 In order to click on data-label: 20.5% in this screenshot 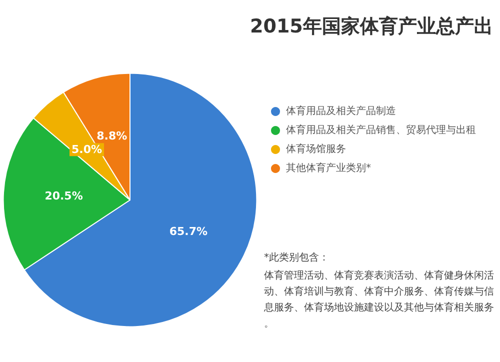, I will do `click(63, 196)`.